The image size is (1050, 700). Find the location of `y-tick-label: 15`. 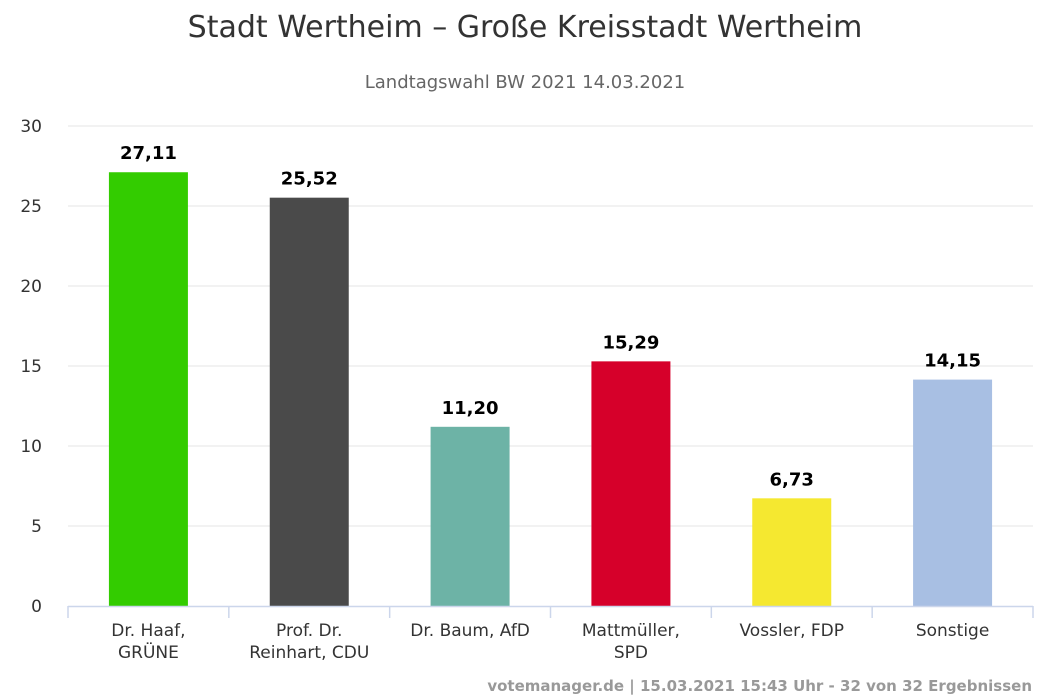

y-tick-label: 15 is located at coordinates (31, 367).